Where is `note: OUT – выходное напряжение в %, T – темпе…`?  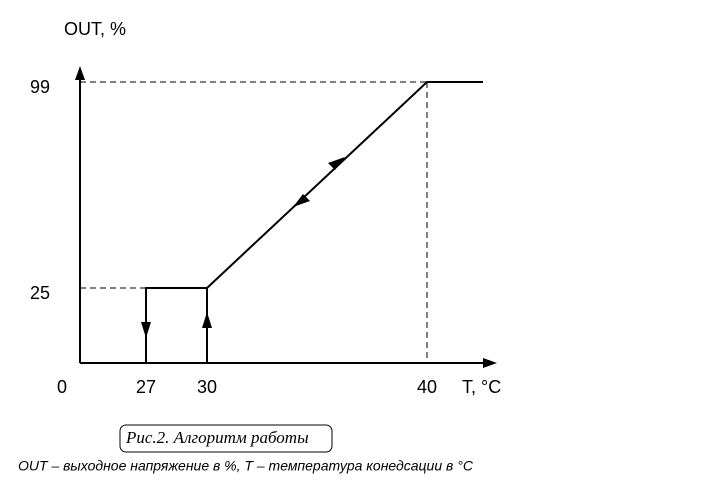
note: OUT – выходное напряжение в %, T – темпе… is located at coordinates (246, 466).